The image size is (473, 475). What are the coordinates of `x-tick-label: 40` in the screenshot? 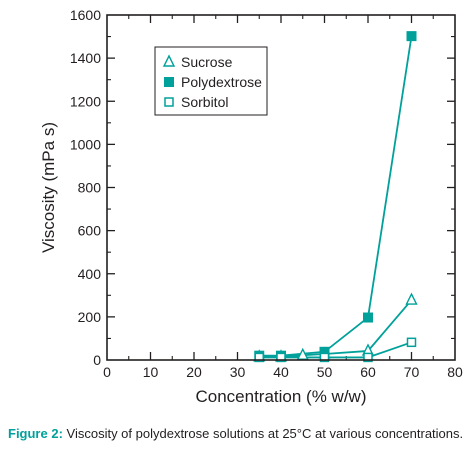 It's located at (281, 372).